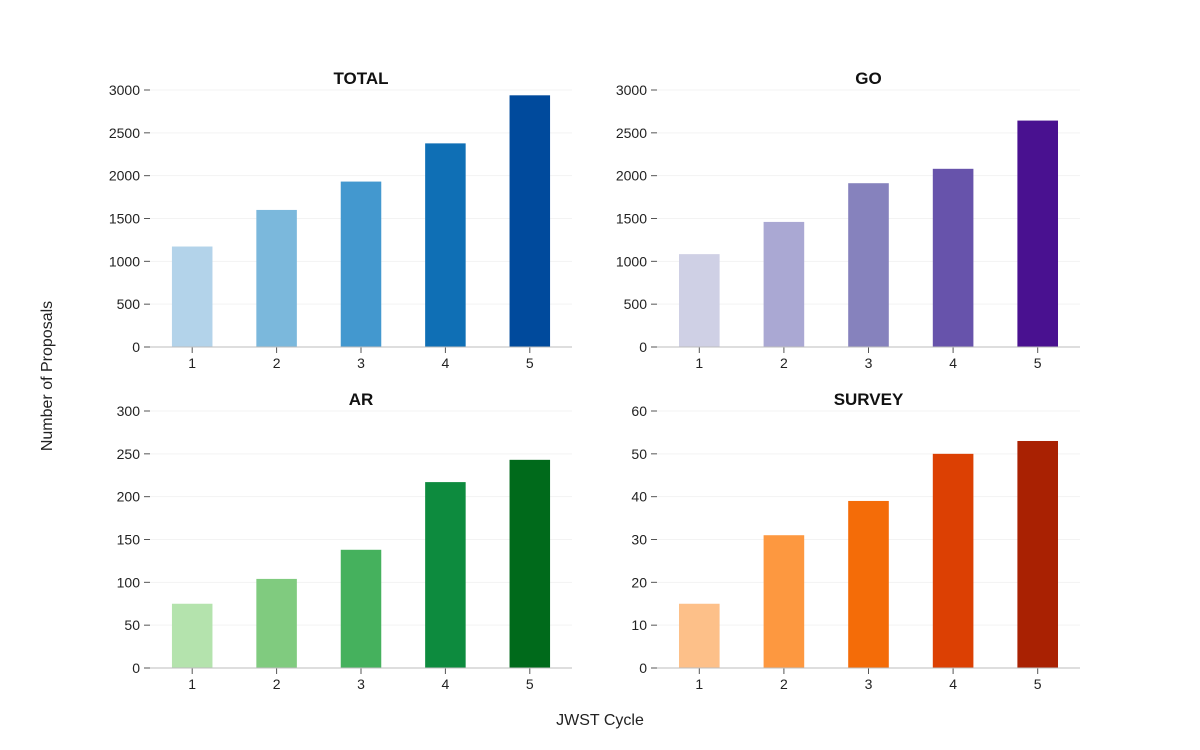 The image size is (1200, 750). What do you see at coordinates (639, 625) in the screenshot?
I see `y-tick-label: 10` at bounding box center [639, 625].